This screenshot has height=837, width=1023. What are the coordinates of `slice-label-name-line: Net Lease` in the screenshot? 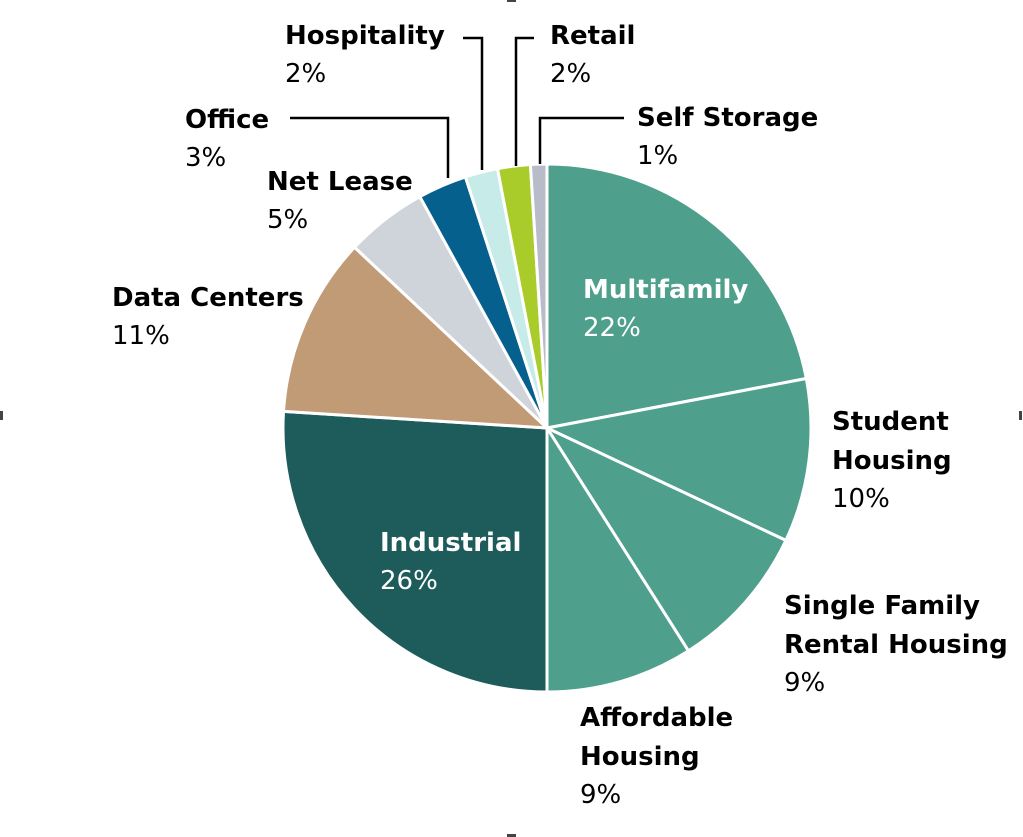 It's located at (340, 182).